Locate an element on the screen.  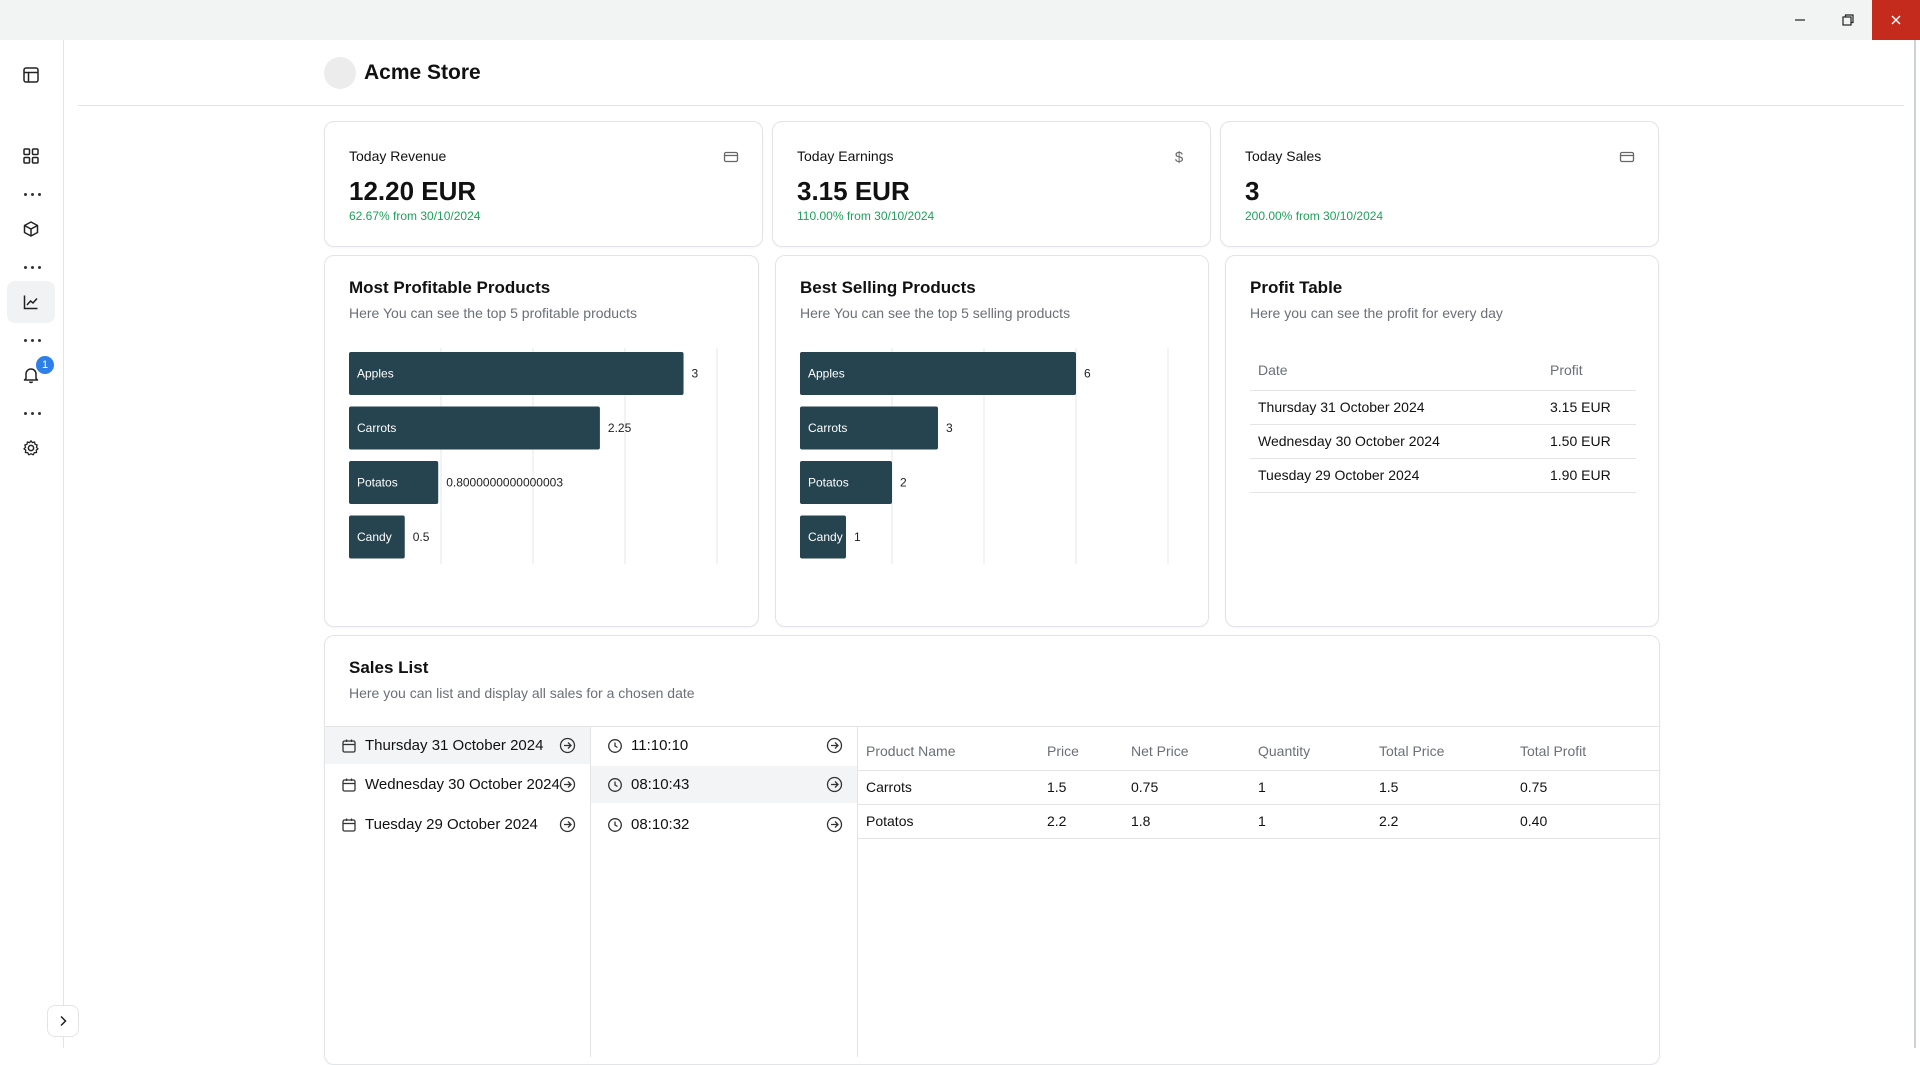
bar-value-label: 3 is located at coordinates (949, 428).